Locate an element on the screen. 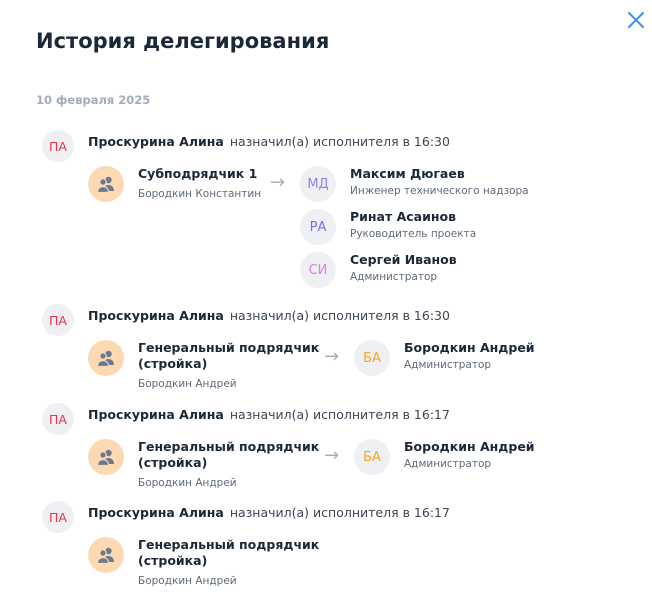 This screenshot has width=652, height=601. assignee-item: РА Ринат Асаинов Руководитель проекта is located at coordinates (414, 227).